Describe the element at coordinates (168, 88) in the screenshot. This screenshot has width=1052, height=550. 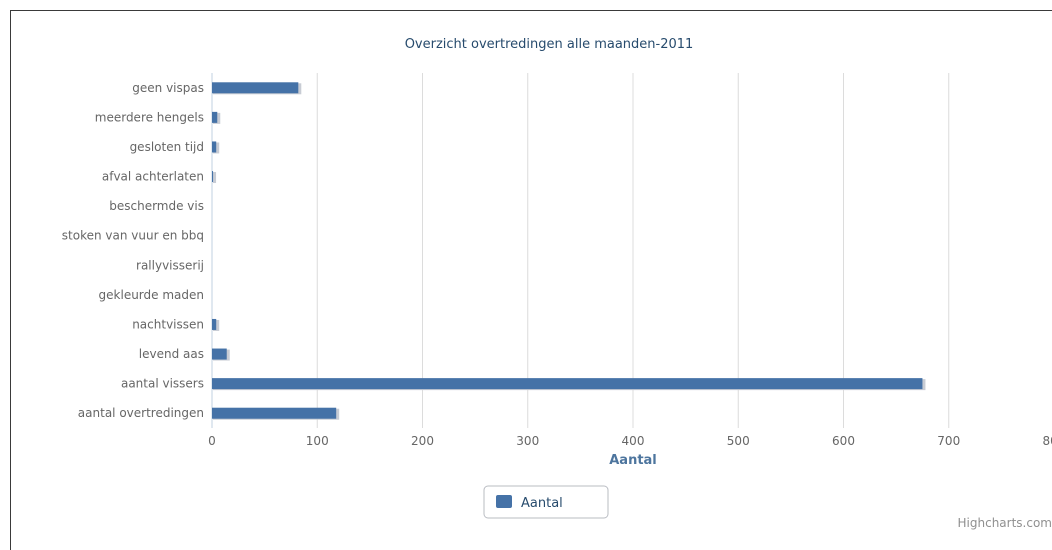
I see `category-label: geen vispas` at that location.